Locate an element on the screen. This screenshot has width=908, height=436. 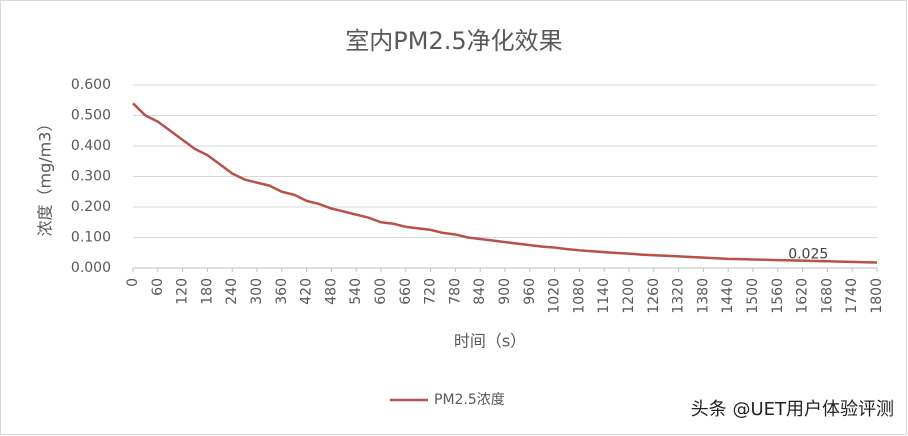
x-tick-label: 1140 is located at coordinates (604, 296).